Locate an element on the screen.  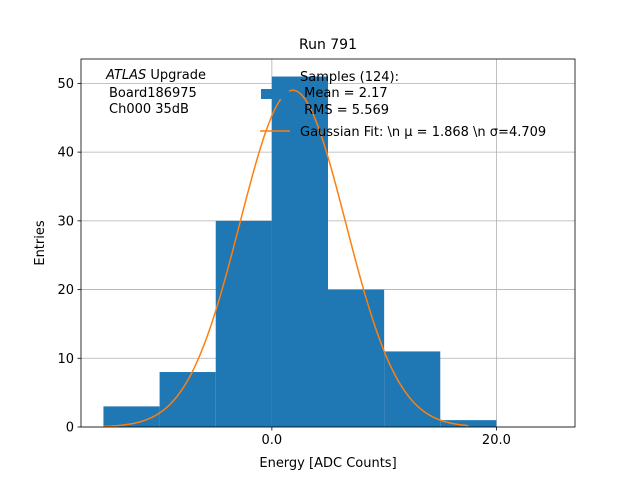
legend-rms: RMS = 5.569 is located at coordinates (344, 110).